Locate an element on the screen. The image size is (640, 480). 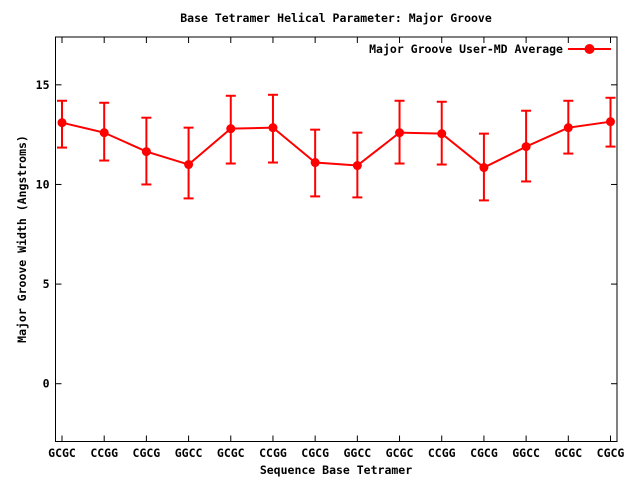
legend-sample-marker is located at coordinates (589, 49).